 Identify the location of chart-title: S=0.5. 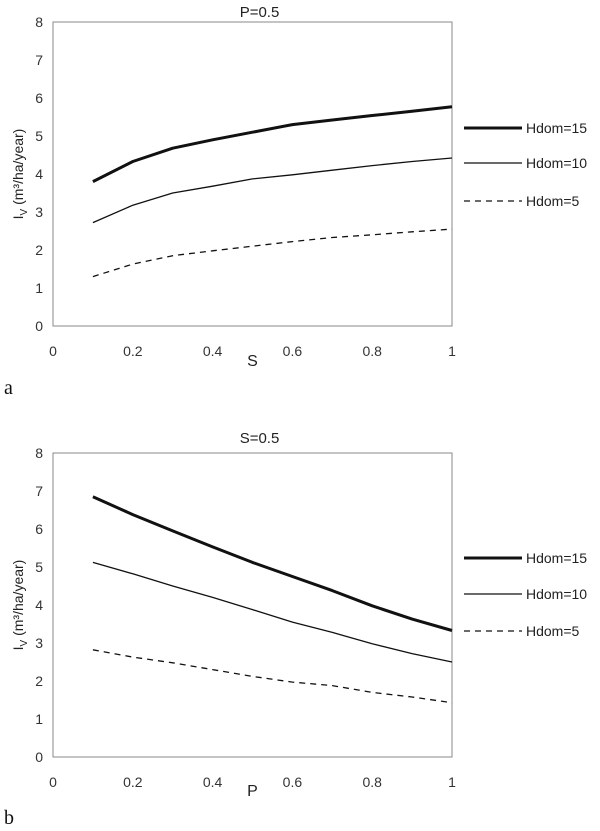
(260, 438).